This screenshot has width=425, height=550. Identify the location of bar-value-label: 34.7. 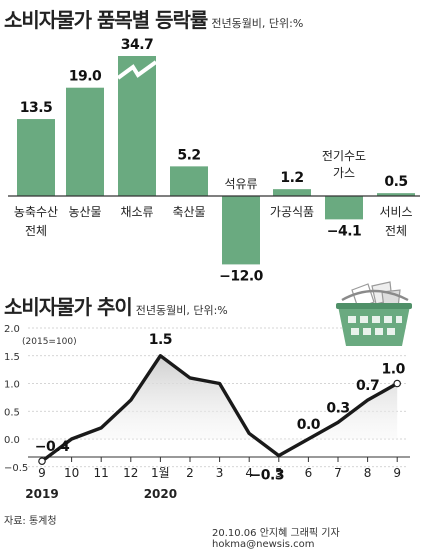
(137, 45).